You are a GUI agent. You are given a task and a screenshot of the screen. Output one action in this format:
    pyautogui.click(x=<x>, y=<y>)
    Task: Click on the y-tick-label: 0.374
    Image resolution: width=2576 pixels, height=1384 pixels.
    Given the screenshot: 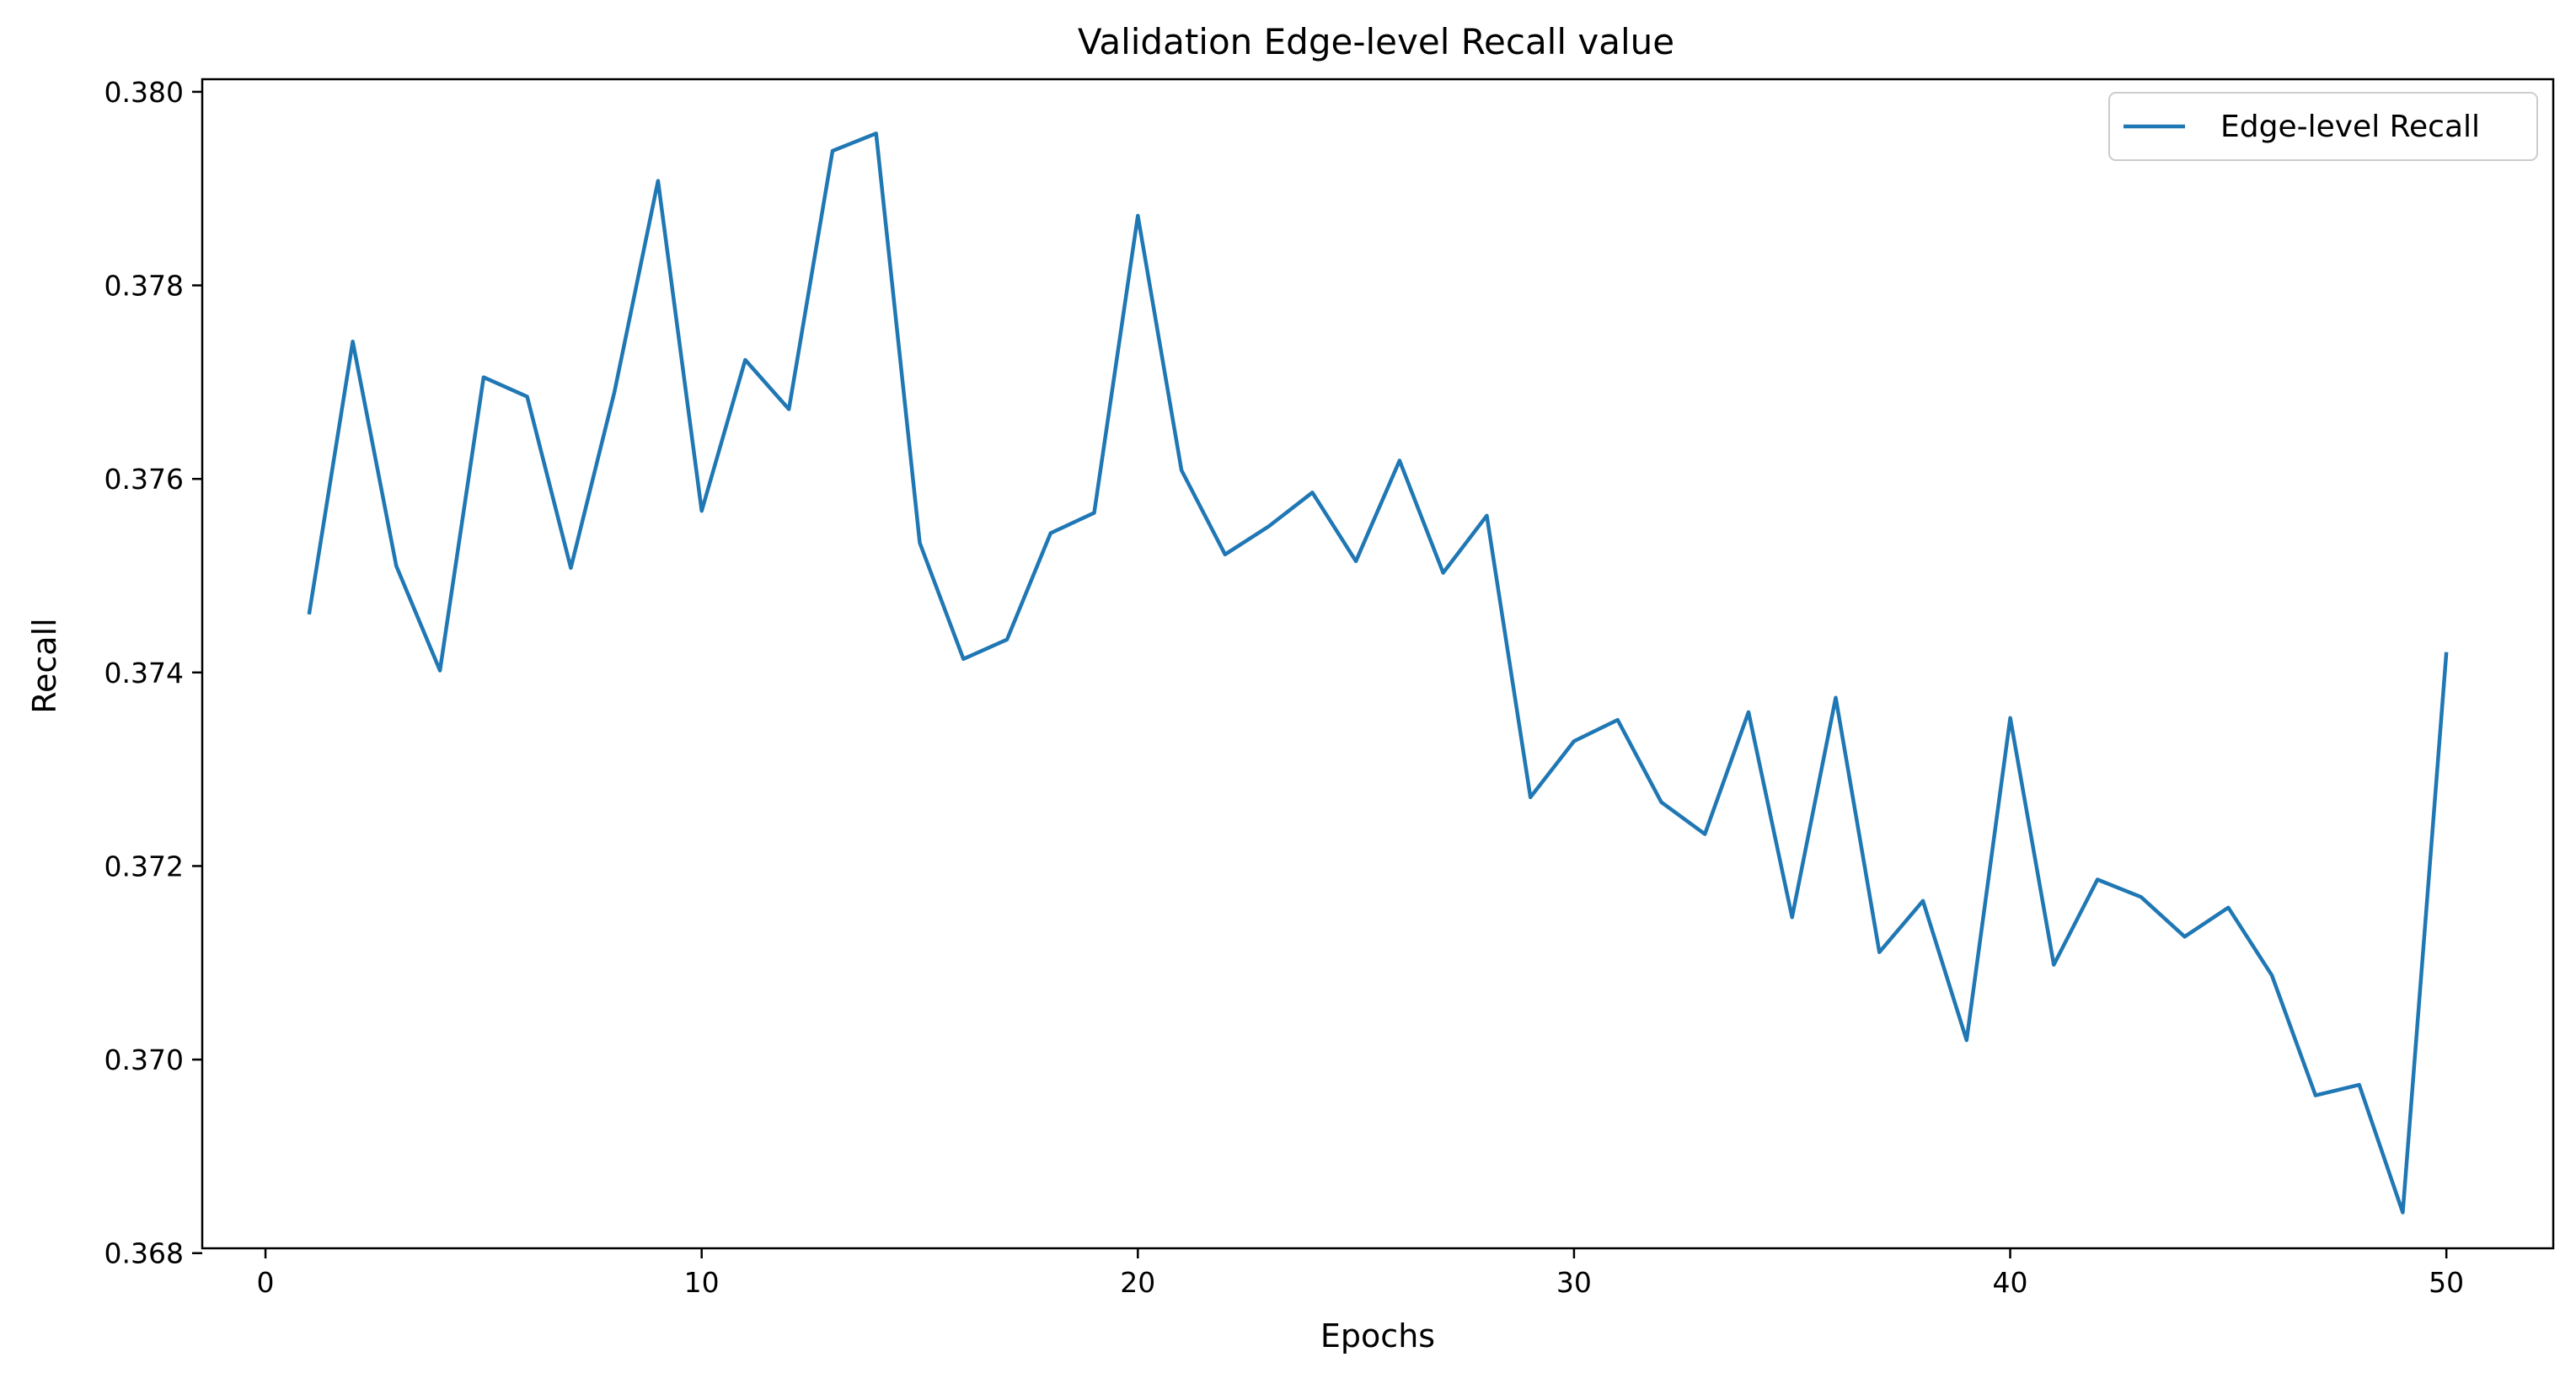 What is the action you would take?
    pyautogui.click(x=144, y=673)
    